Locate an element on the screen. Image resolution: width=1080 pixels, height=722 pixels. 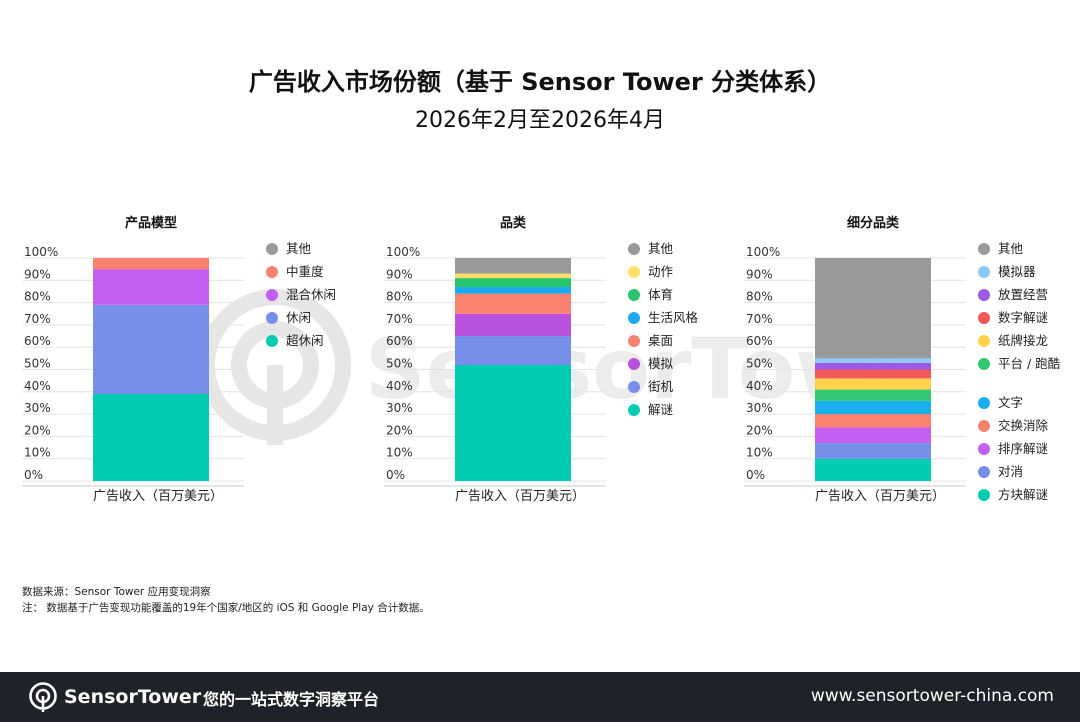
legend-label: 数字解谜 is located at coordinates (1023, 317).